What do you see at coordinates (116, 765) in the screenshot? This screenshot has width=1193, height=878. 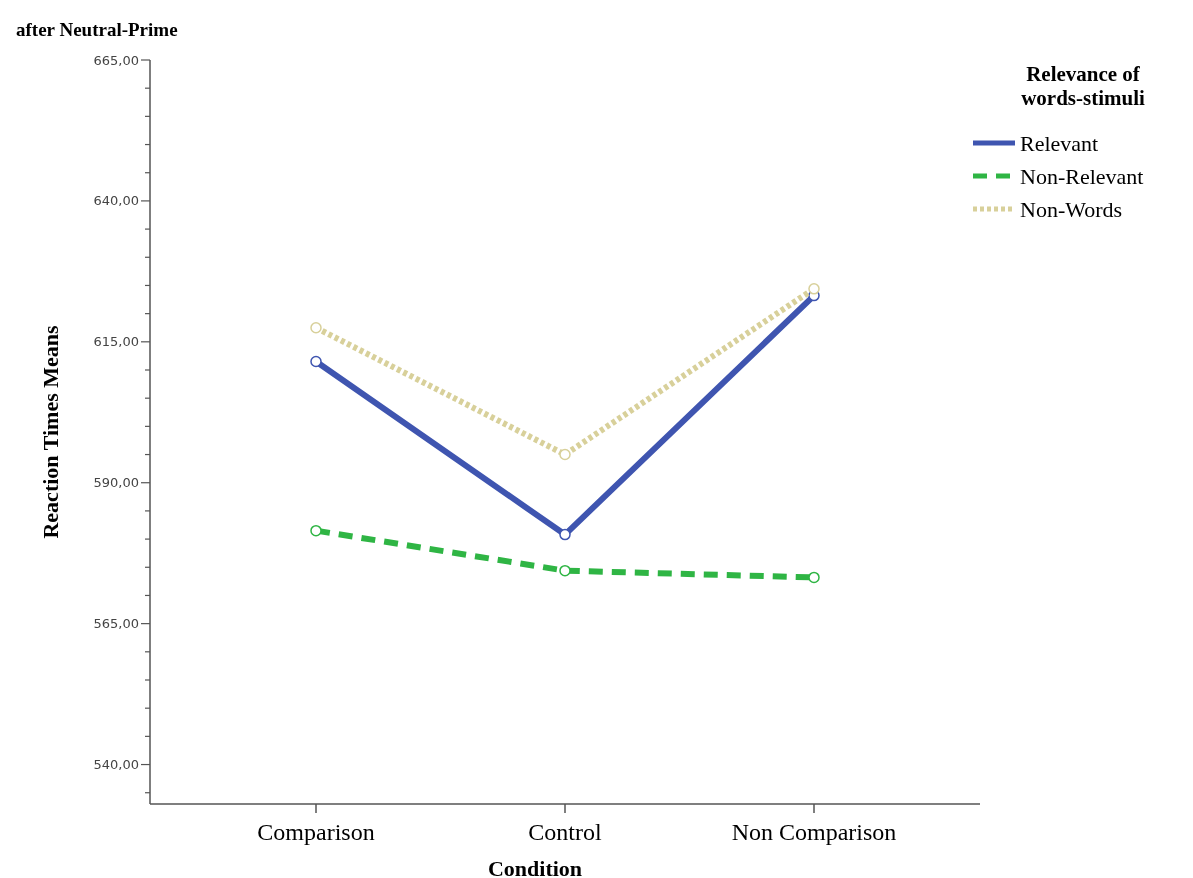 I see `y-tick-label: 540,00` at bounding box center [116, 765].